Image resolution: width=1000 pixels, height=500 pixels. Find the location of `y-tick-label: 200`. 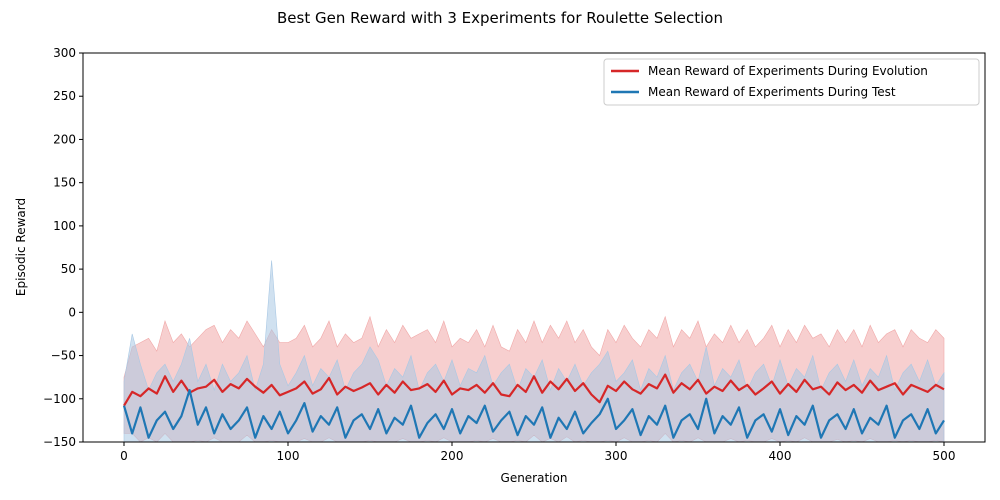

y-tick-label: 200 is located at coordinates (64, 139).